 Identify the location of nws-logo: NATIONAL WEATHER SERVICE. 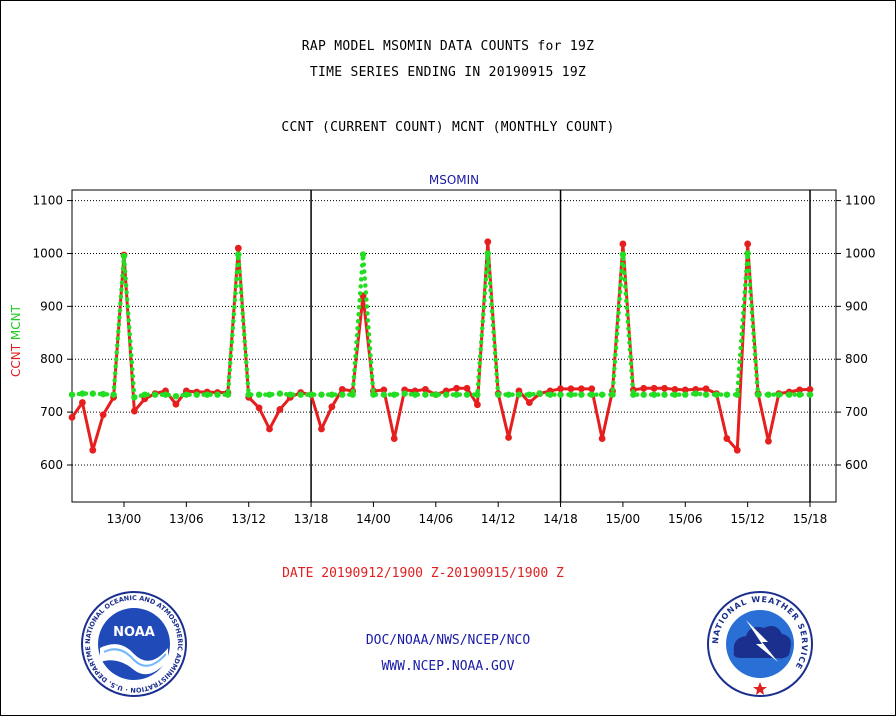
(760, 644).